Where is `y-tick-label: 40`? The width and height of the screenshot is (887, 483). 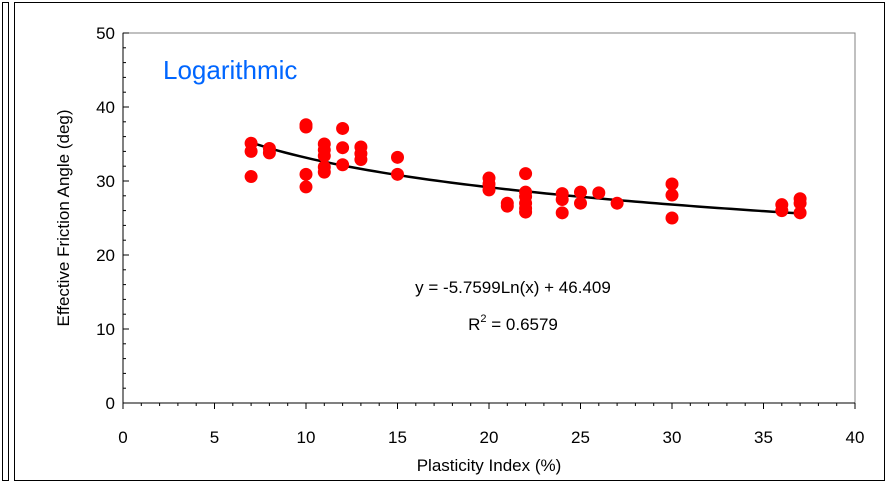
y-tick-label: 40 is located at coordinates (105, 107).